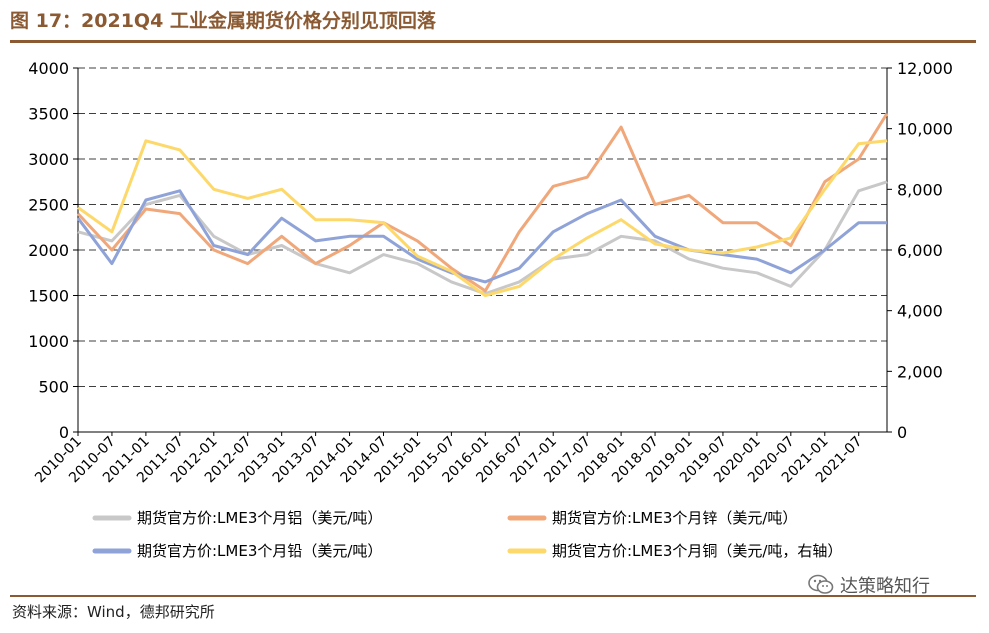  Describe the element at coordinates (920, 250) in the screenshot. I see `right-tick-label: 6,000` at that location.